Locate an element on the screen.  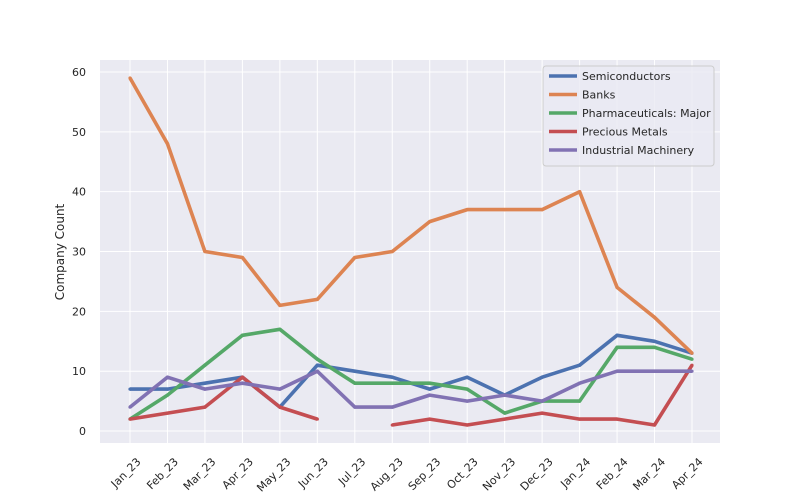
x-tick-label: Jun_23 is located at coordinates (313, 473).